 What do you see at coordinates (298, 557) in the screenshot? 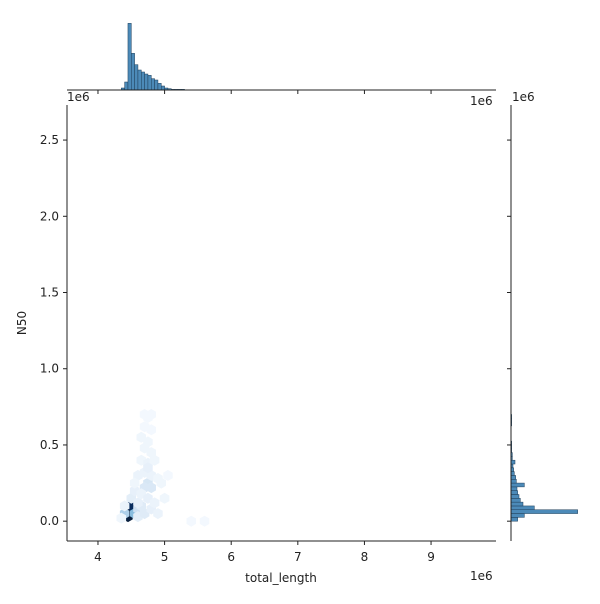
I see `x-tick-label: 7` at bounding box center [298, 557].